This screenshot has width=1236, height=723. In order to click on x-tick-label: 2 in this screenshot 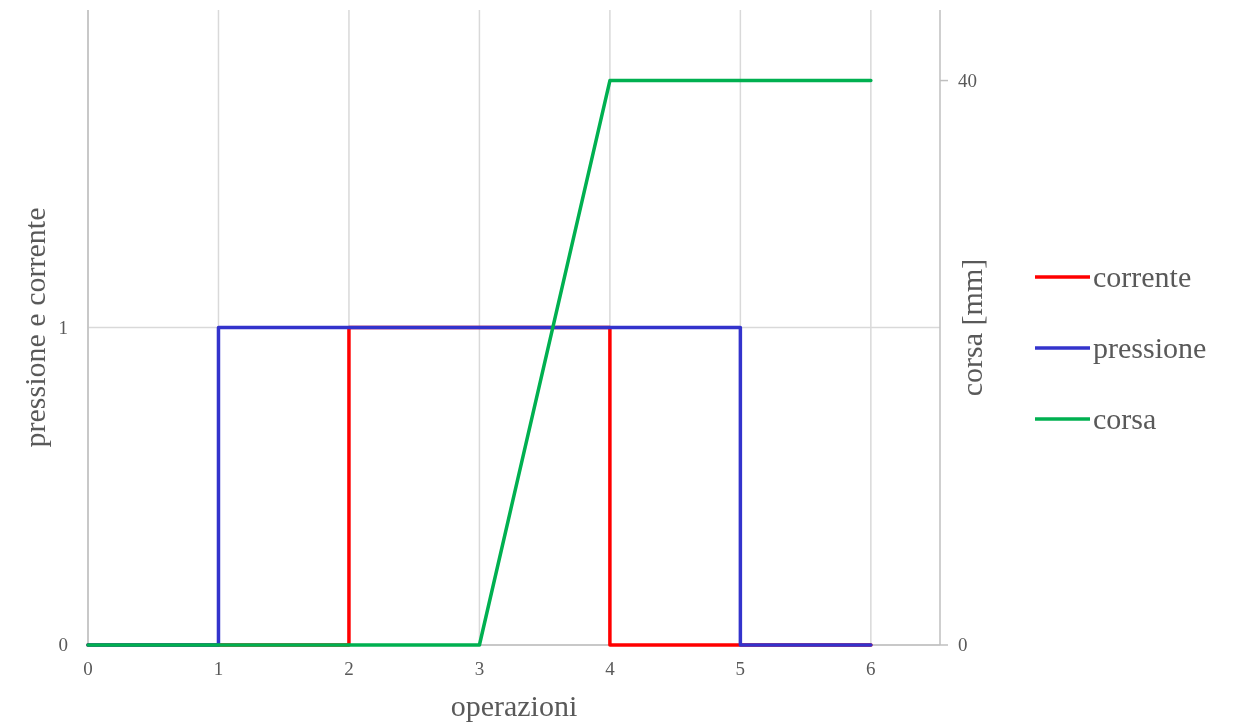, I will do `click(349, 668)`.